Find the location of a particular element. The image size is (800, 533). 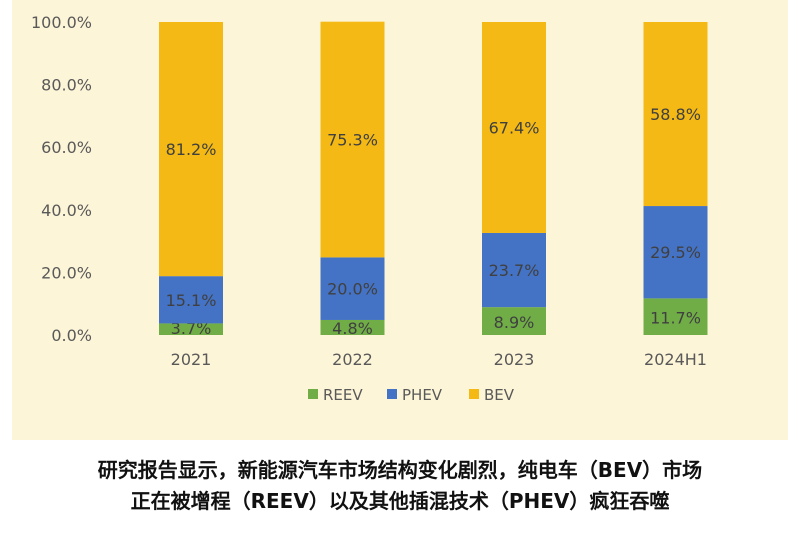

x-tick-label: 2023 is located at coordinates (514, 359).